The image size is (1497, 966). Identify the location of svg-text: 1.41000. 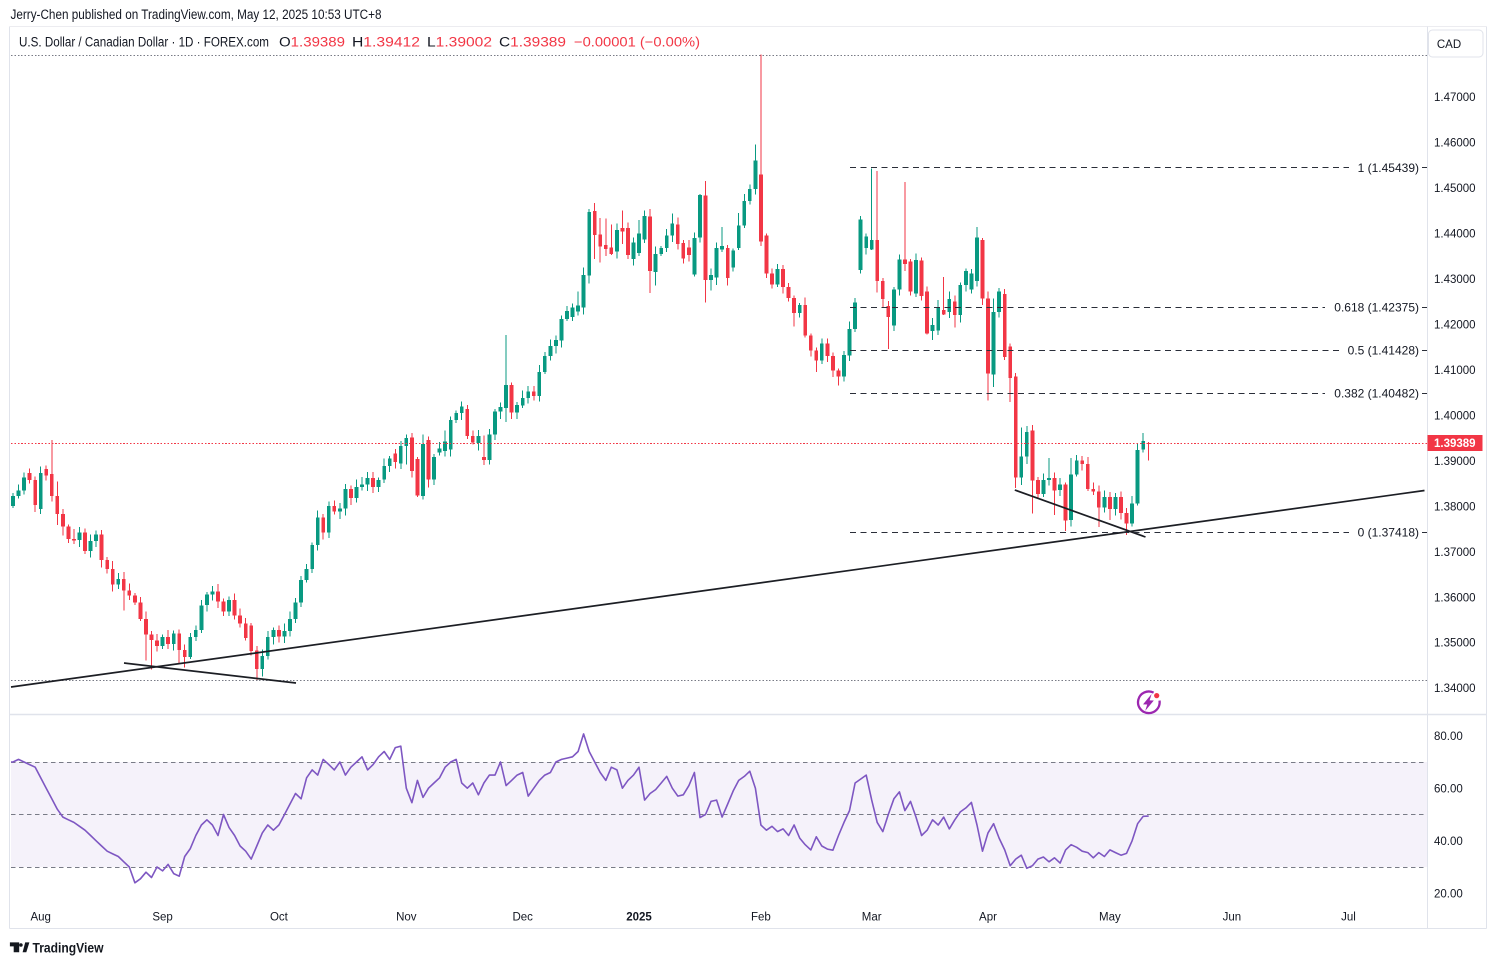
(1455, 371).